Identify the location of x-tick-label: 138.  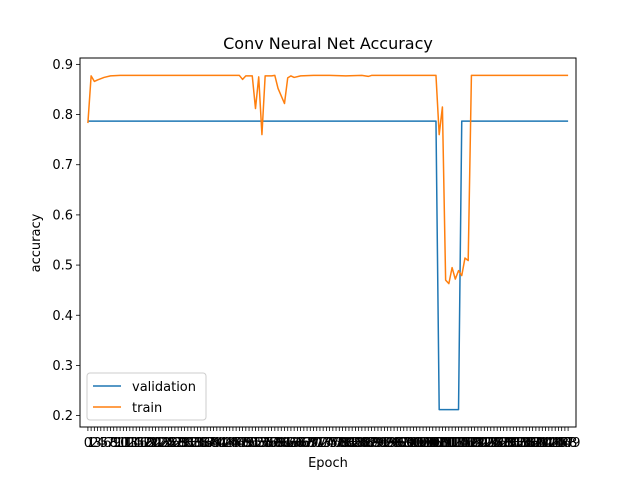
(532, 443).